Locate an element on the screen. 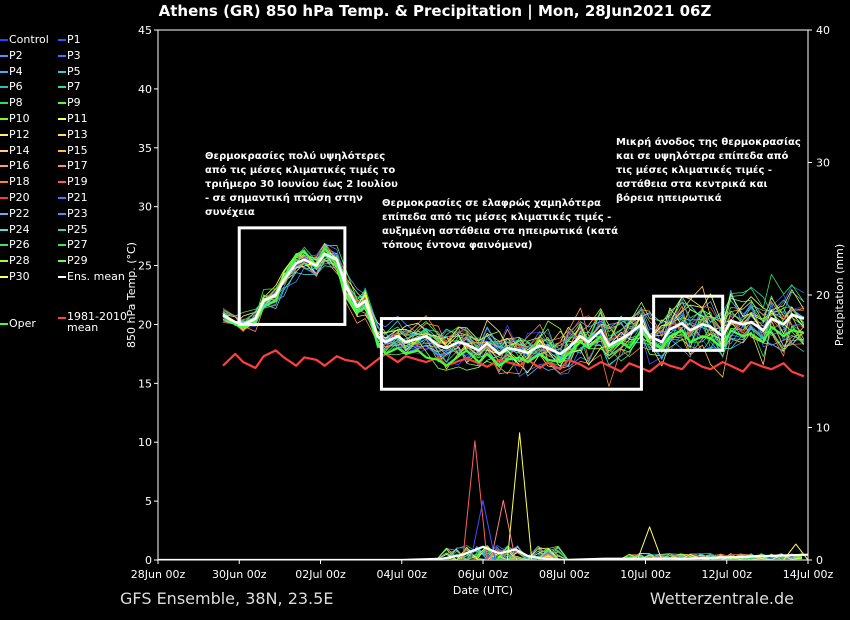 The image size is (850, 620). legend-item: Oper is located at coordinates (18, 324).